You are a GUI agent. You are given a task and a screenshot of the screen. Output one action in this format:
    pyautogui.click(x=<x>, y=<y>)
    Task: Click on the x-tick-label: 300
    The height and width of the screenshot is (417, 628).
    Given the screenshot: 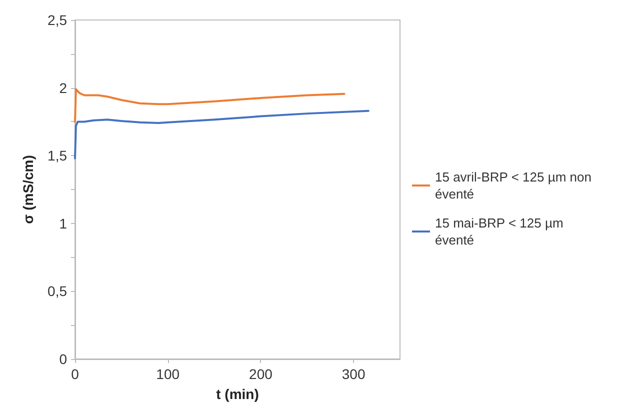 What is the action you would take?
    pyautogui.click(x=354, y=374)
    